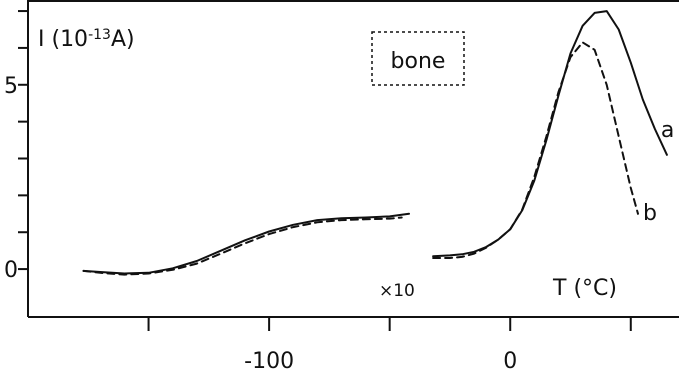 The width and height of the screenshot is (679, 378). I want to click on series-b-line-low, so click(242, 246).